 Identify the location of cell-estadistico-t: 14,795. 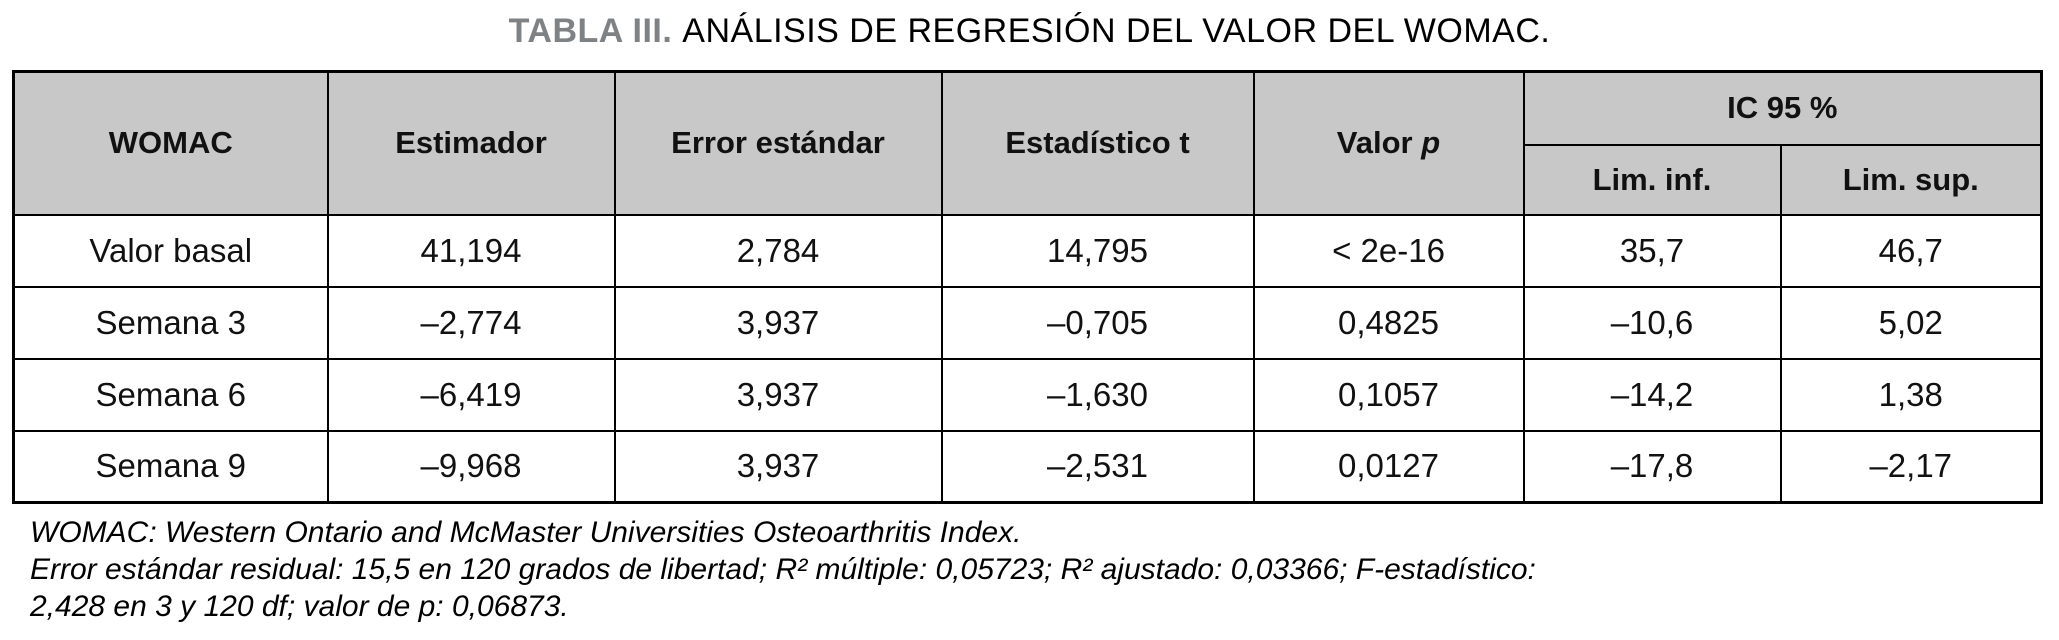
(1097, 250).